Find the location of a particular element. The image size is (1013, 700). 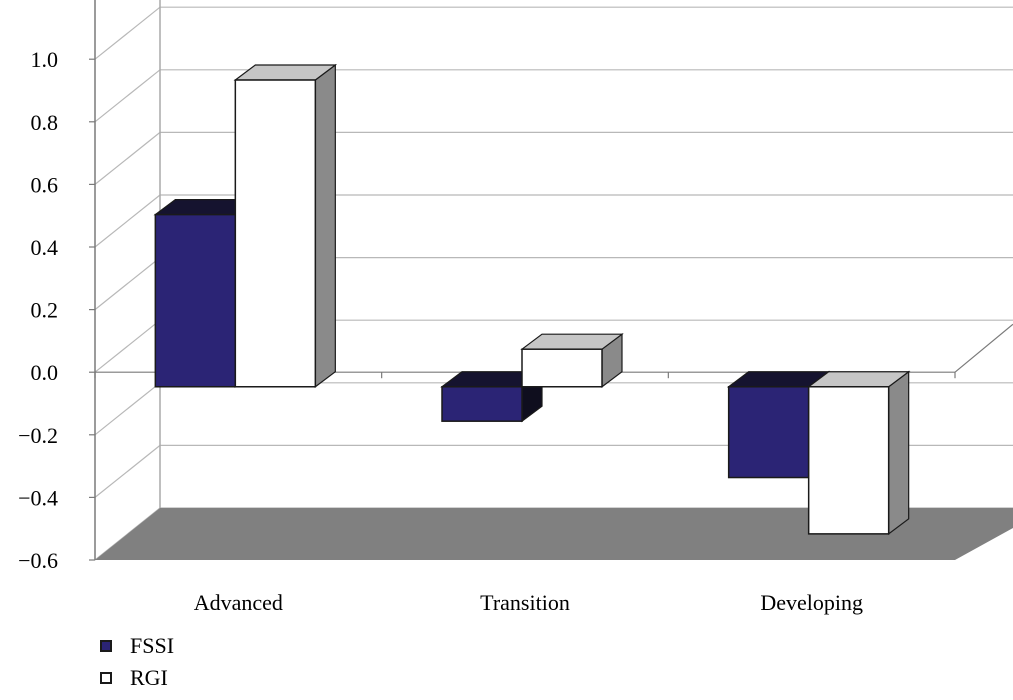

y-tick-label: 1.0 is located at coordinates (45, 59).